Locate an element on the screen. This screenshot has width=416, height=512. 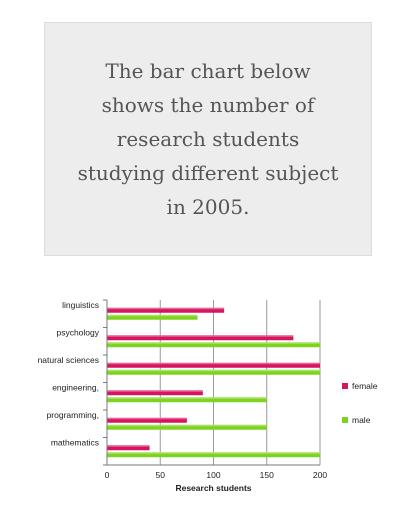
x-axis-title: Research students is located at coordinates (213, 488).